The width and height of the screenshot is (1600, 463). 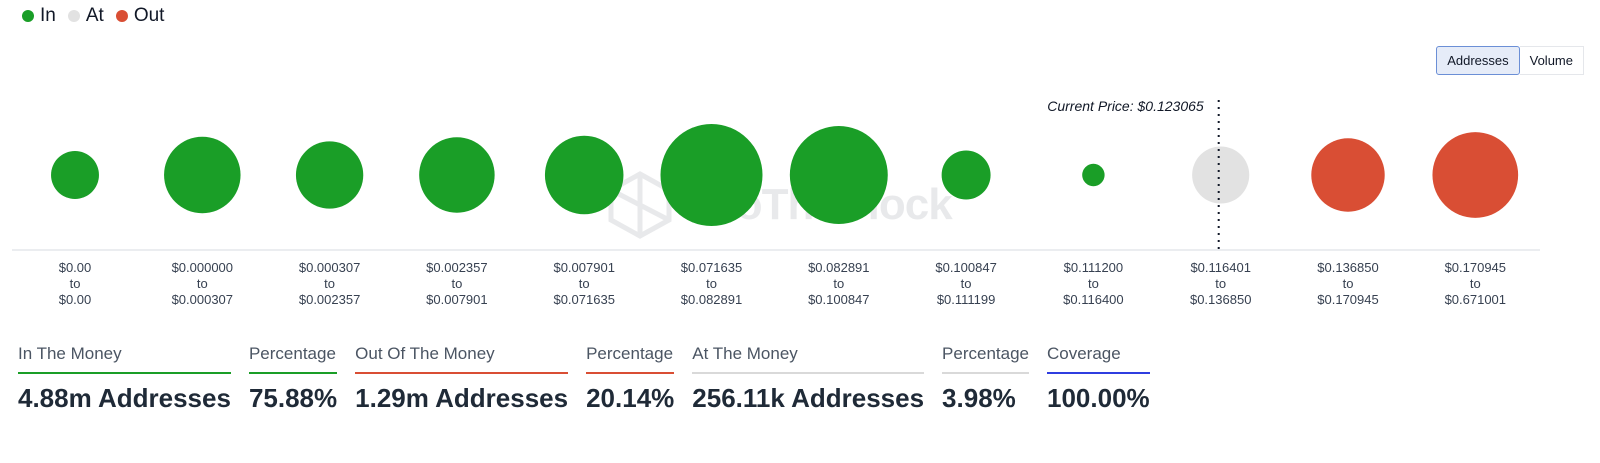 I want to click on legend-label-out: Out, so click(x=149, y=15).